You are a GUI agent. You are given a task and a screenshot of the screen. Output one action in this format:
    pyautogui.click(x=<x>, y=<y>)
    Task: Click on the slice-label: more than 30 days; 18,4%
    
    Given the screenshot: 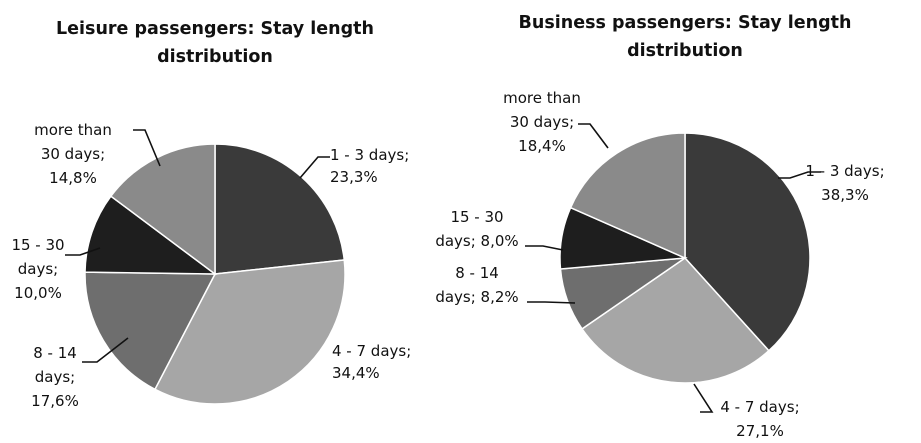 What is the action you would take?
    pyautogui.click(x=542, y=122)
    